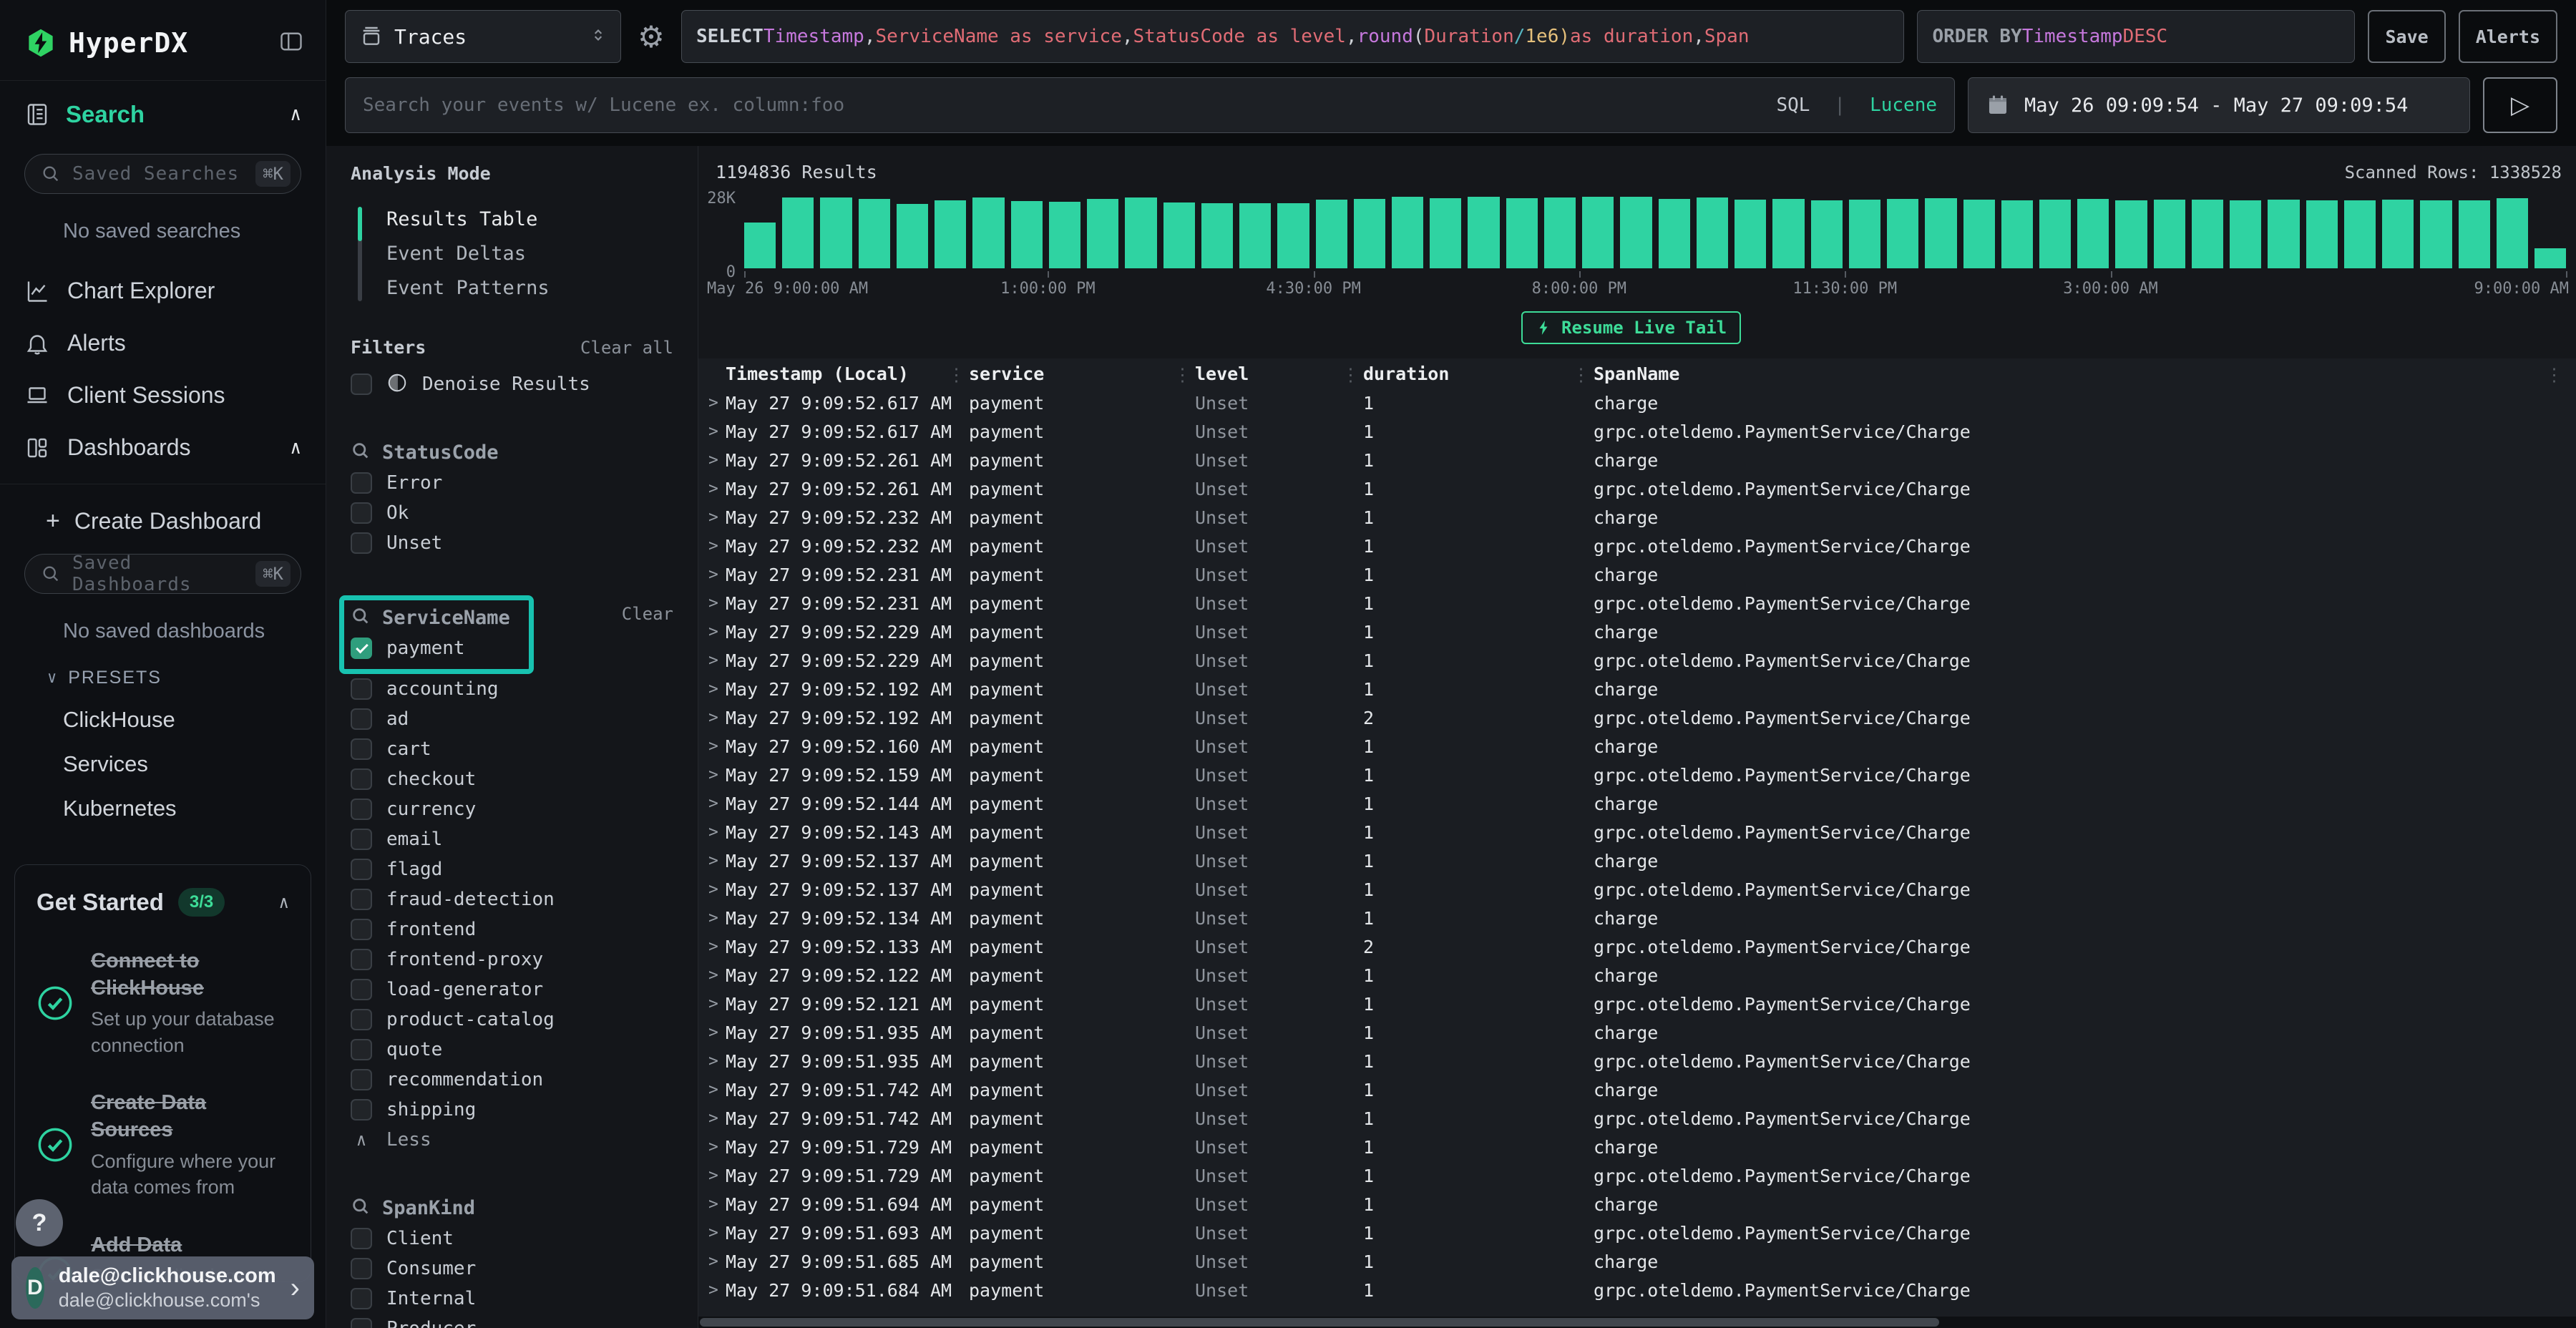 The height and width of the screenshot is (1328, 2576). I want to click on alerts-button: Alerts, so click(2507, 37).